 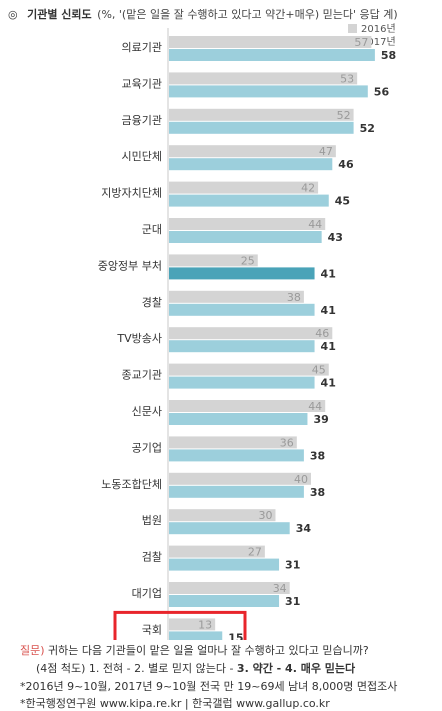 What do you see at coordinates (270, 42) in the screenshot?
I see `bar-2016-의료기관` at bounding box center [270, 42].